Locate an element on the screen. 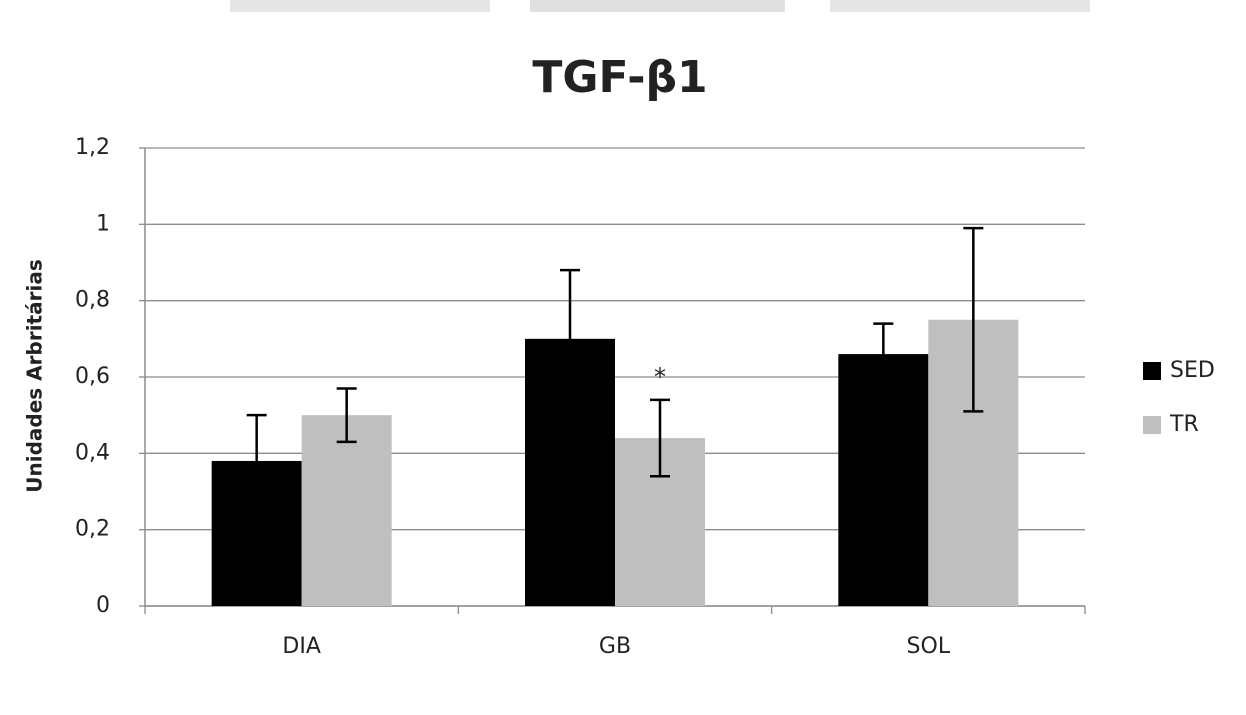 The image size is (1246, 715). legend-label: TR is located at coordinates (1184, 424).